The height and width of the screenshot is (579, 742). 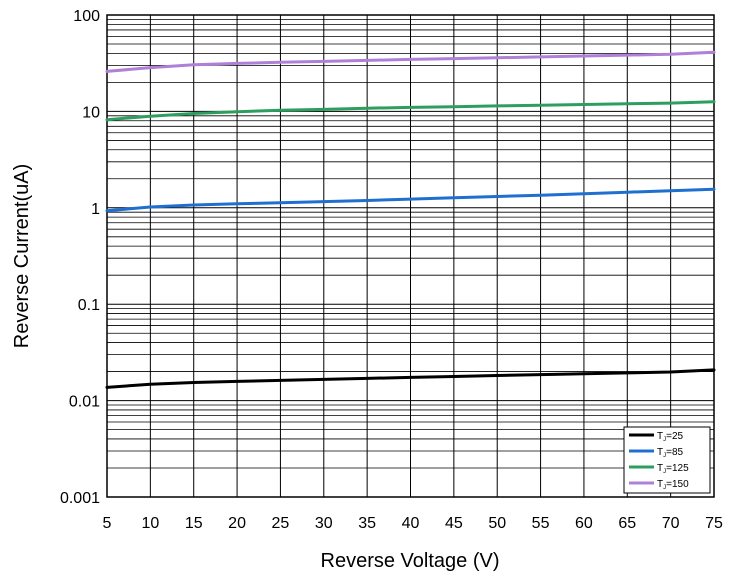 I want to click on x-axis-title: Reverse Voltage (V), so click(x=410, y=561).